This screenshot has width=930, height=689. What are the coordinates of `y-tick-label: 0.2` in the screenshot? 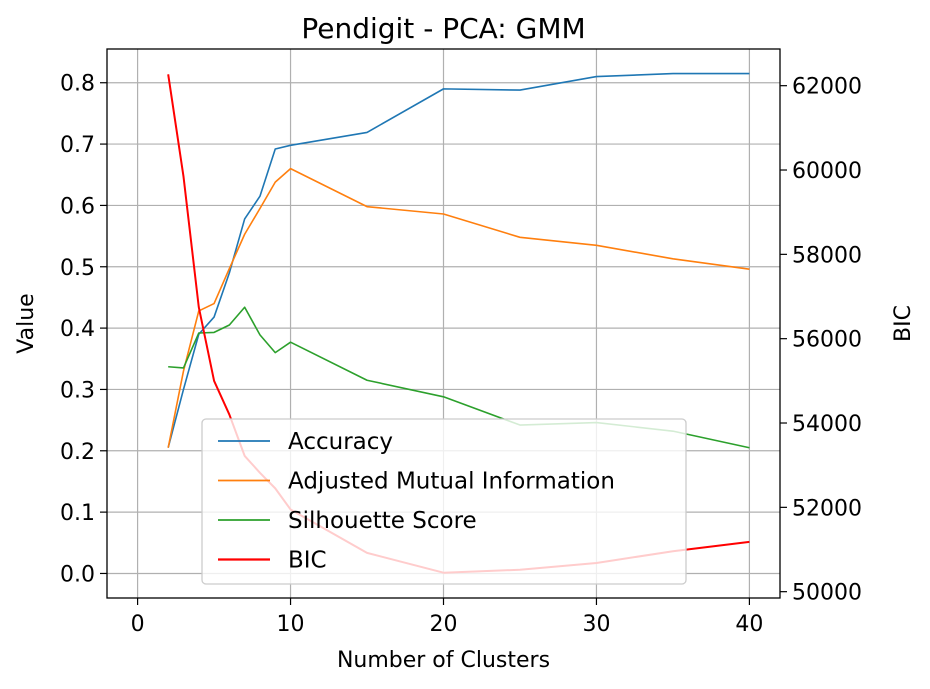 It's located at (77, 452).